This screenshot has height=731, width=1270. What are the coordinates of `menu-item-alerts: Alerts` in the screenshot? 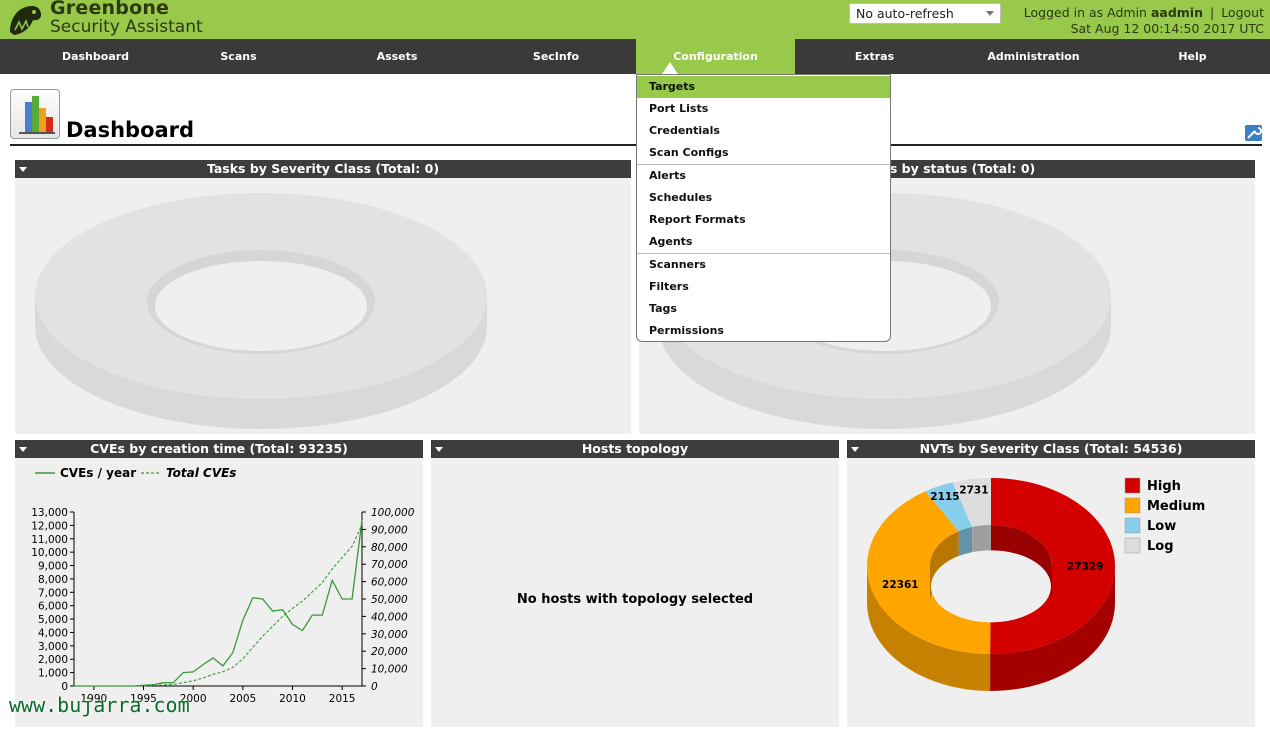 It's located at (667, 175).